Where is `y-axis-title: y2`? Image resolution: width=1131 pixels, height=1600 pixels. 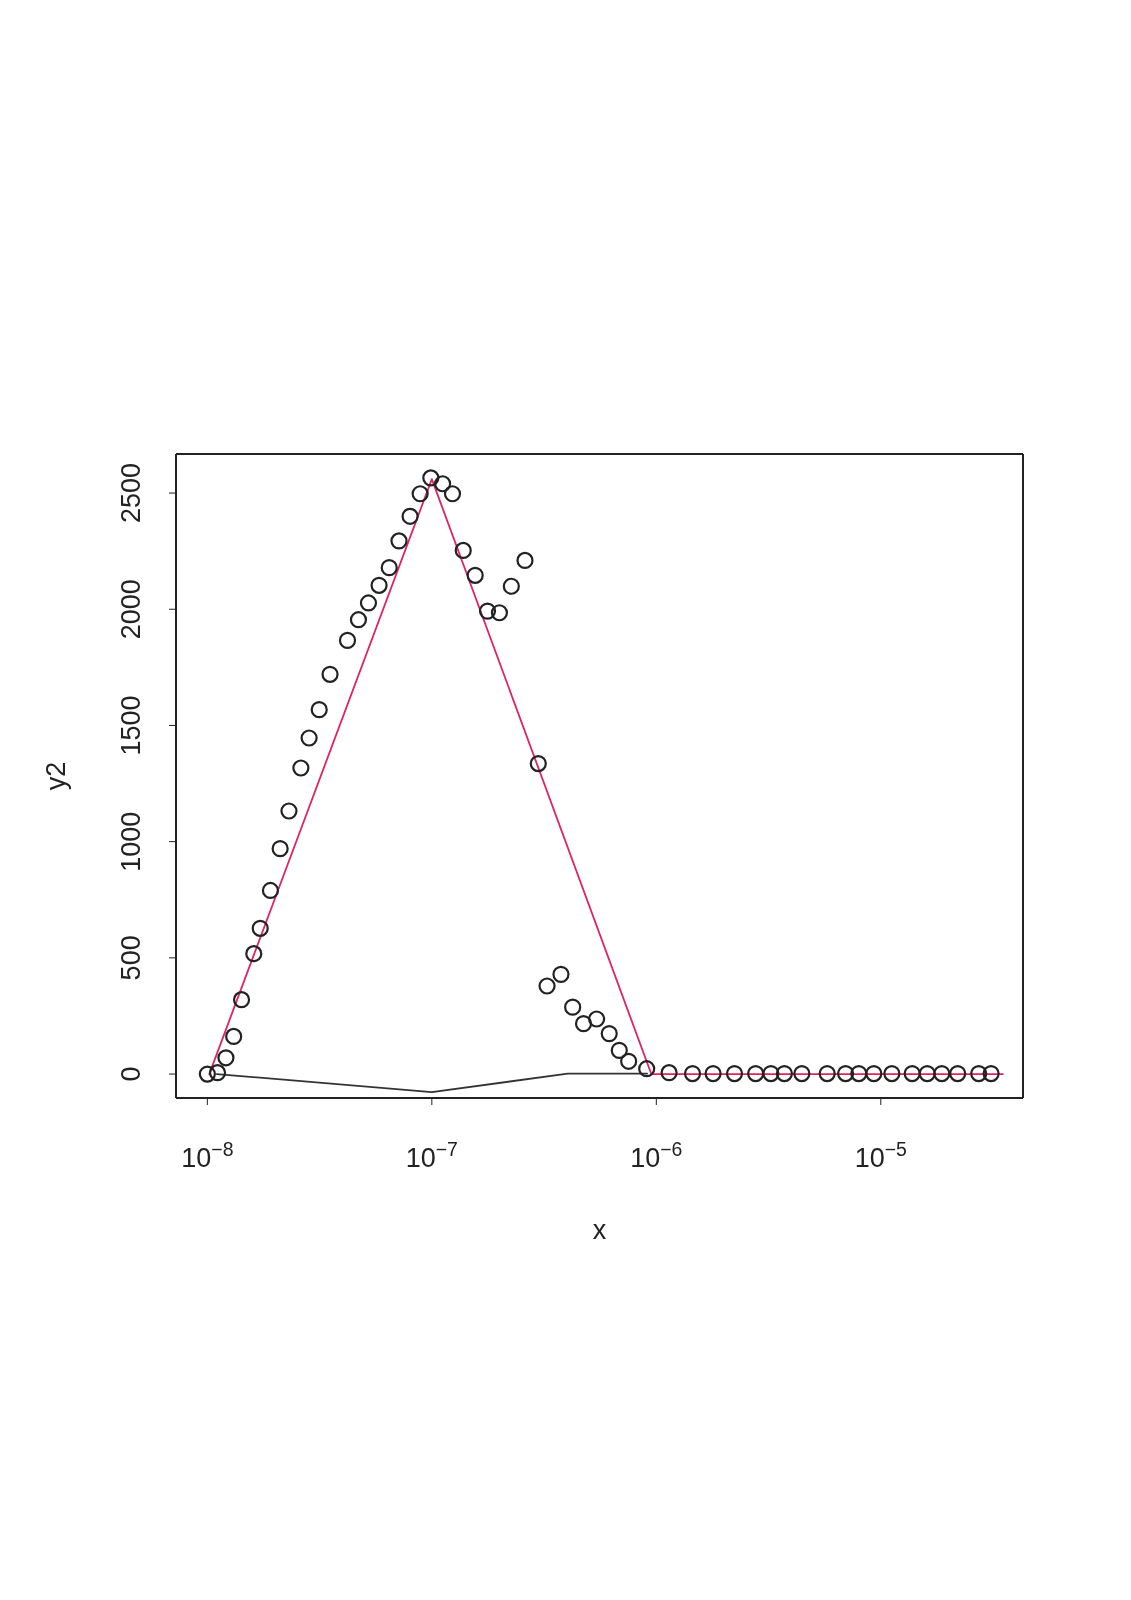
y-axis-title: y2 is located at coordinates (56, 776).